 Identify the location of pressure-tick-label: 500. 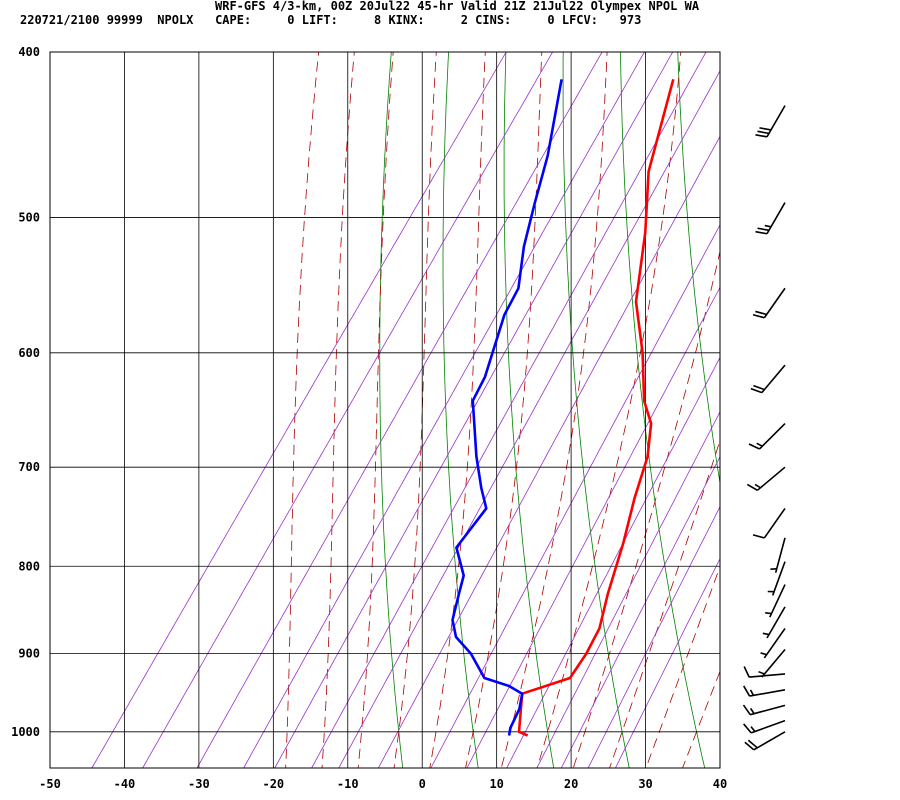
(29, 218).